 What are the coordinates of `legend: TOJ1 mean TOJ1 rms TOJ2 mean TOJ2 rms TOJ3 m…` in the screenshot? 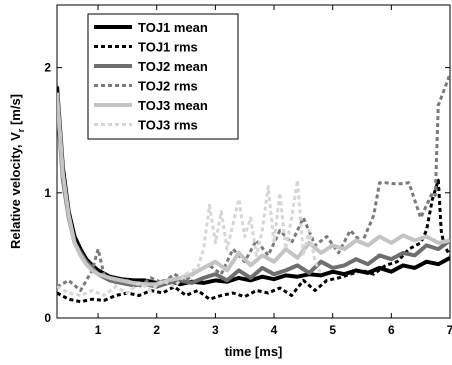 It's located at (163, 76).